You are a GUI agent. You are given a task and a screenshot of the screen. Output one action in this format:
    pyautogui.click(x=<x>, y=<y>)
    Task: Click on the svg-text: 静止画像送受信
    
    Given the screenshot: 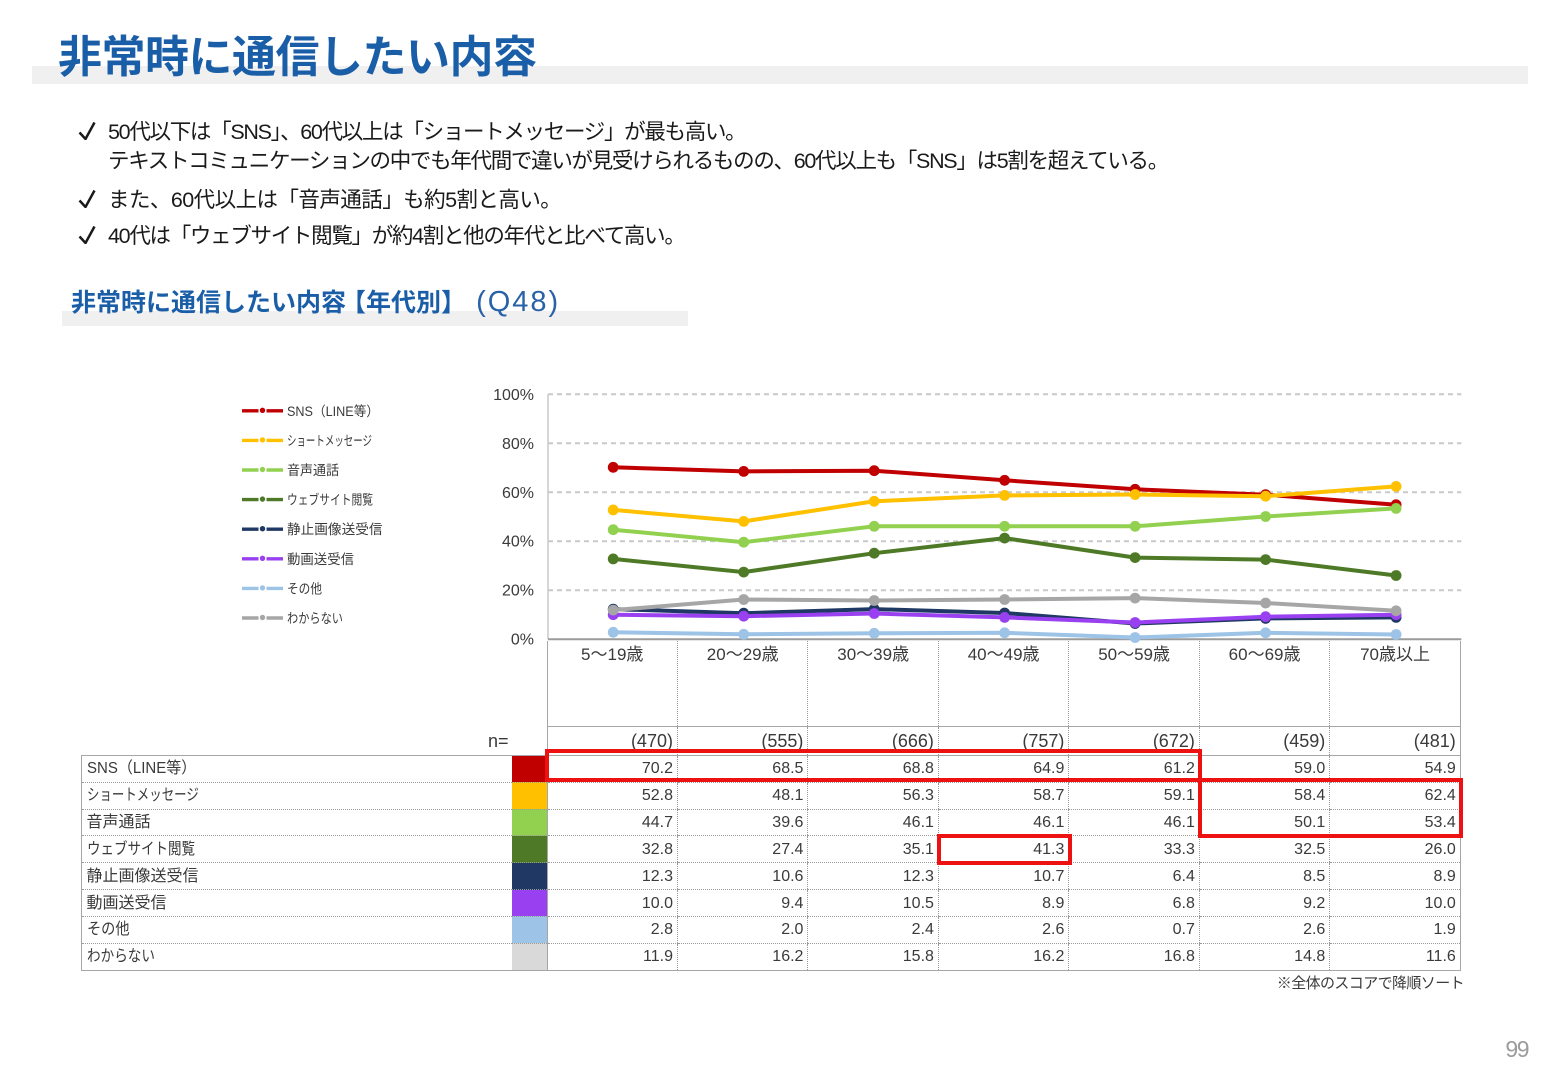 What is the action you would take?
    pyautogui.click(x=335, y=529)
    